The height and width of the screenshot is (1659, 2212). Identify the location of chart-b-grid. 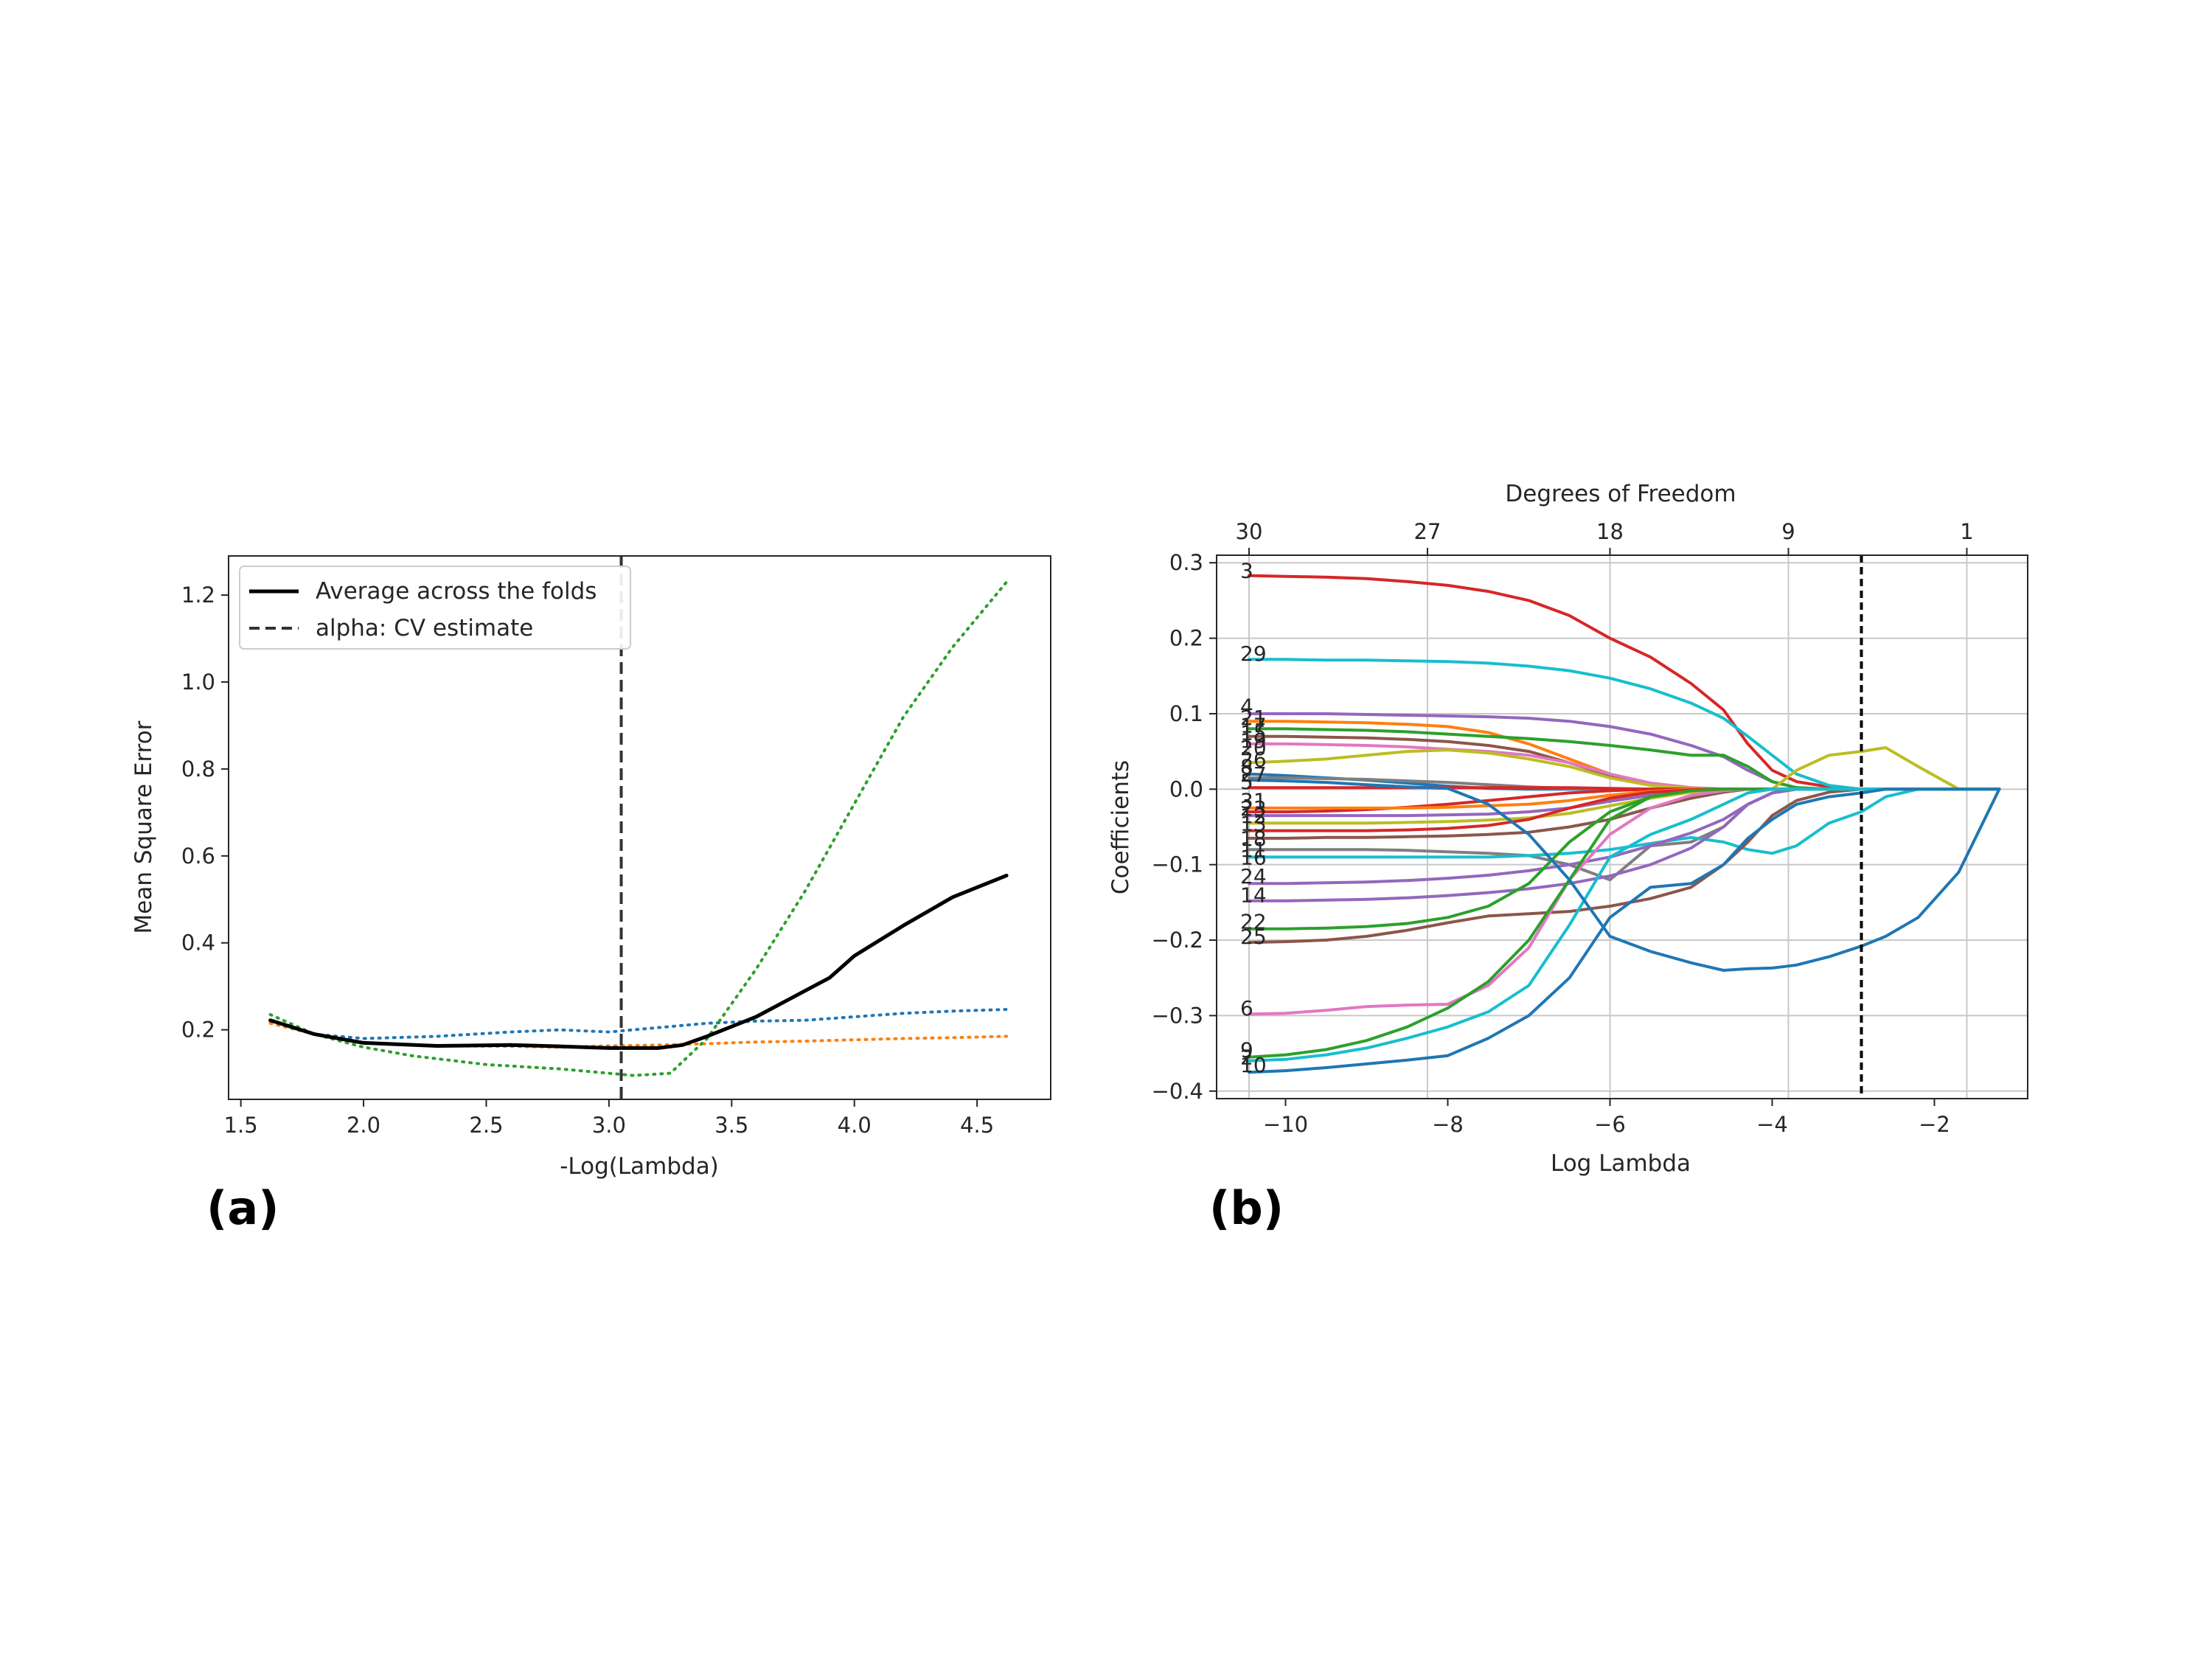
(1622, 827).